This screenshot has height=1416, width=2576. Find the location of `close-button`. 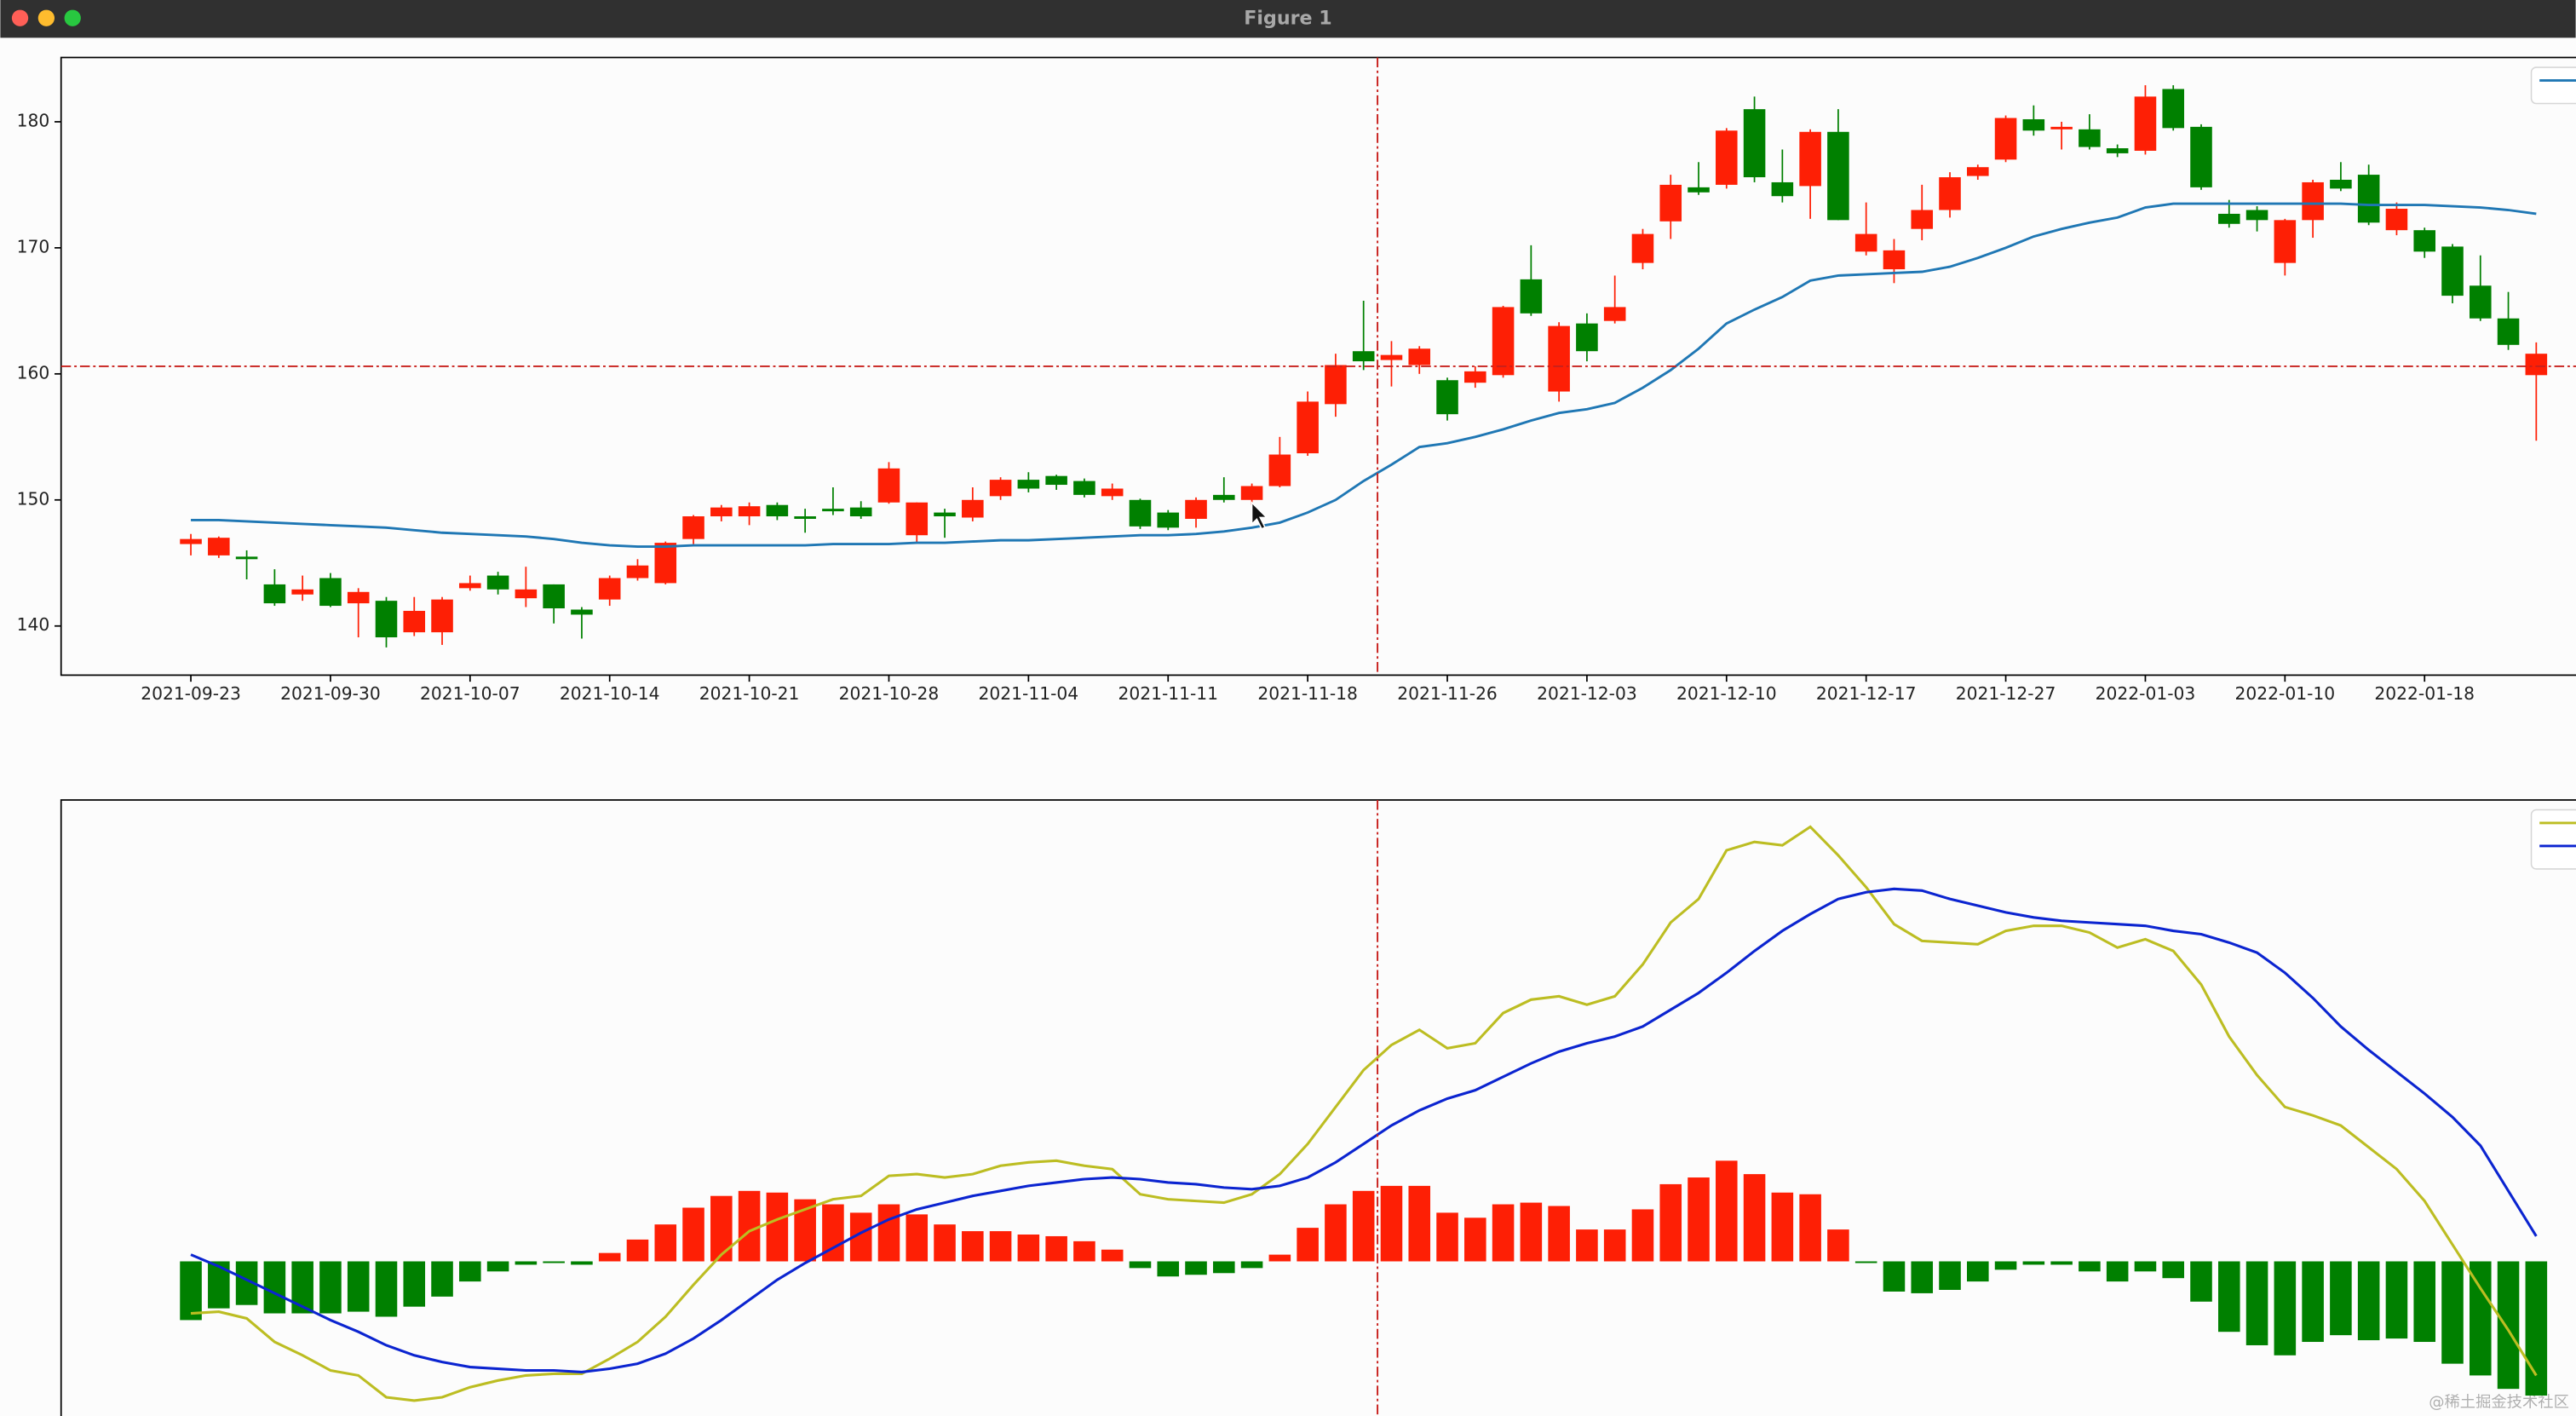

close-button is located at coordinates (20, 17).